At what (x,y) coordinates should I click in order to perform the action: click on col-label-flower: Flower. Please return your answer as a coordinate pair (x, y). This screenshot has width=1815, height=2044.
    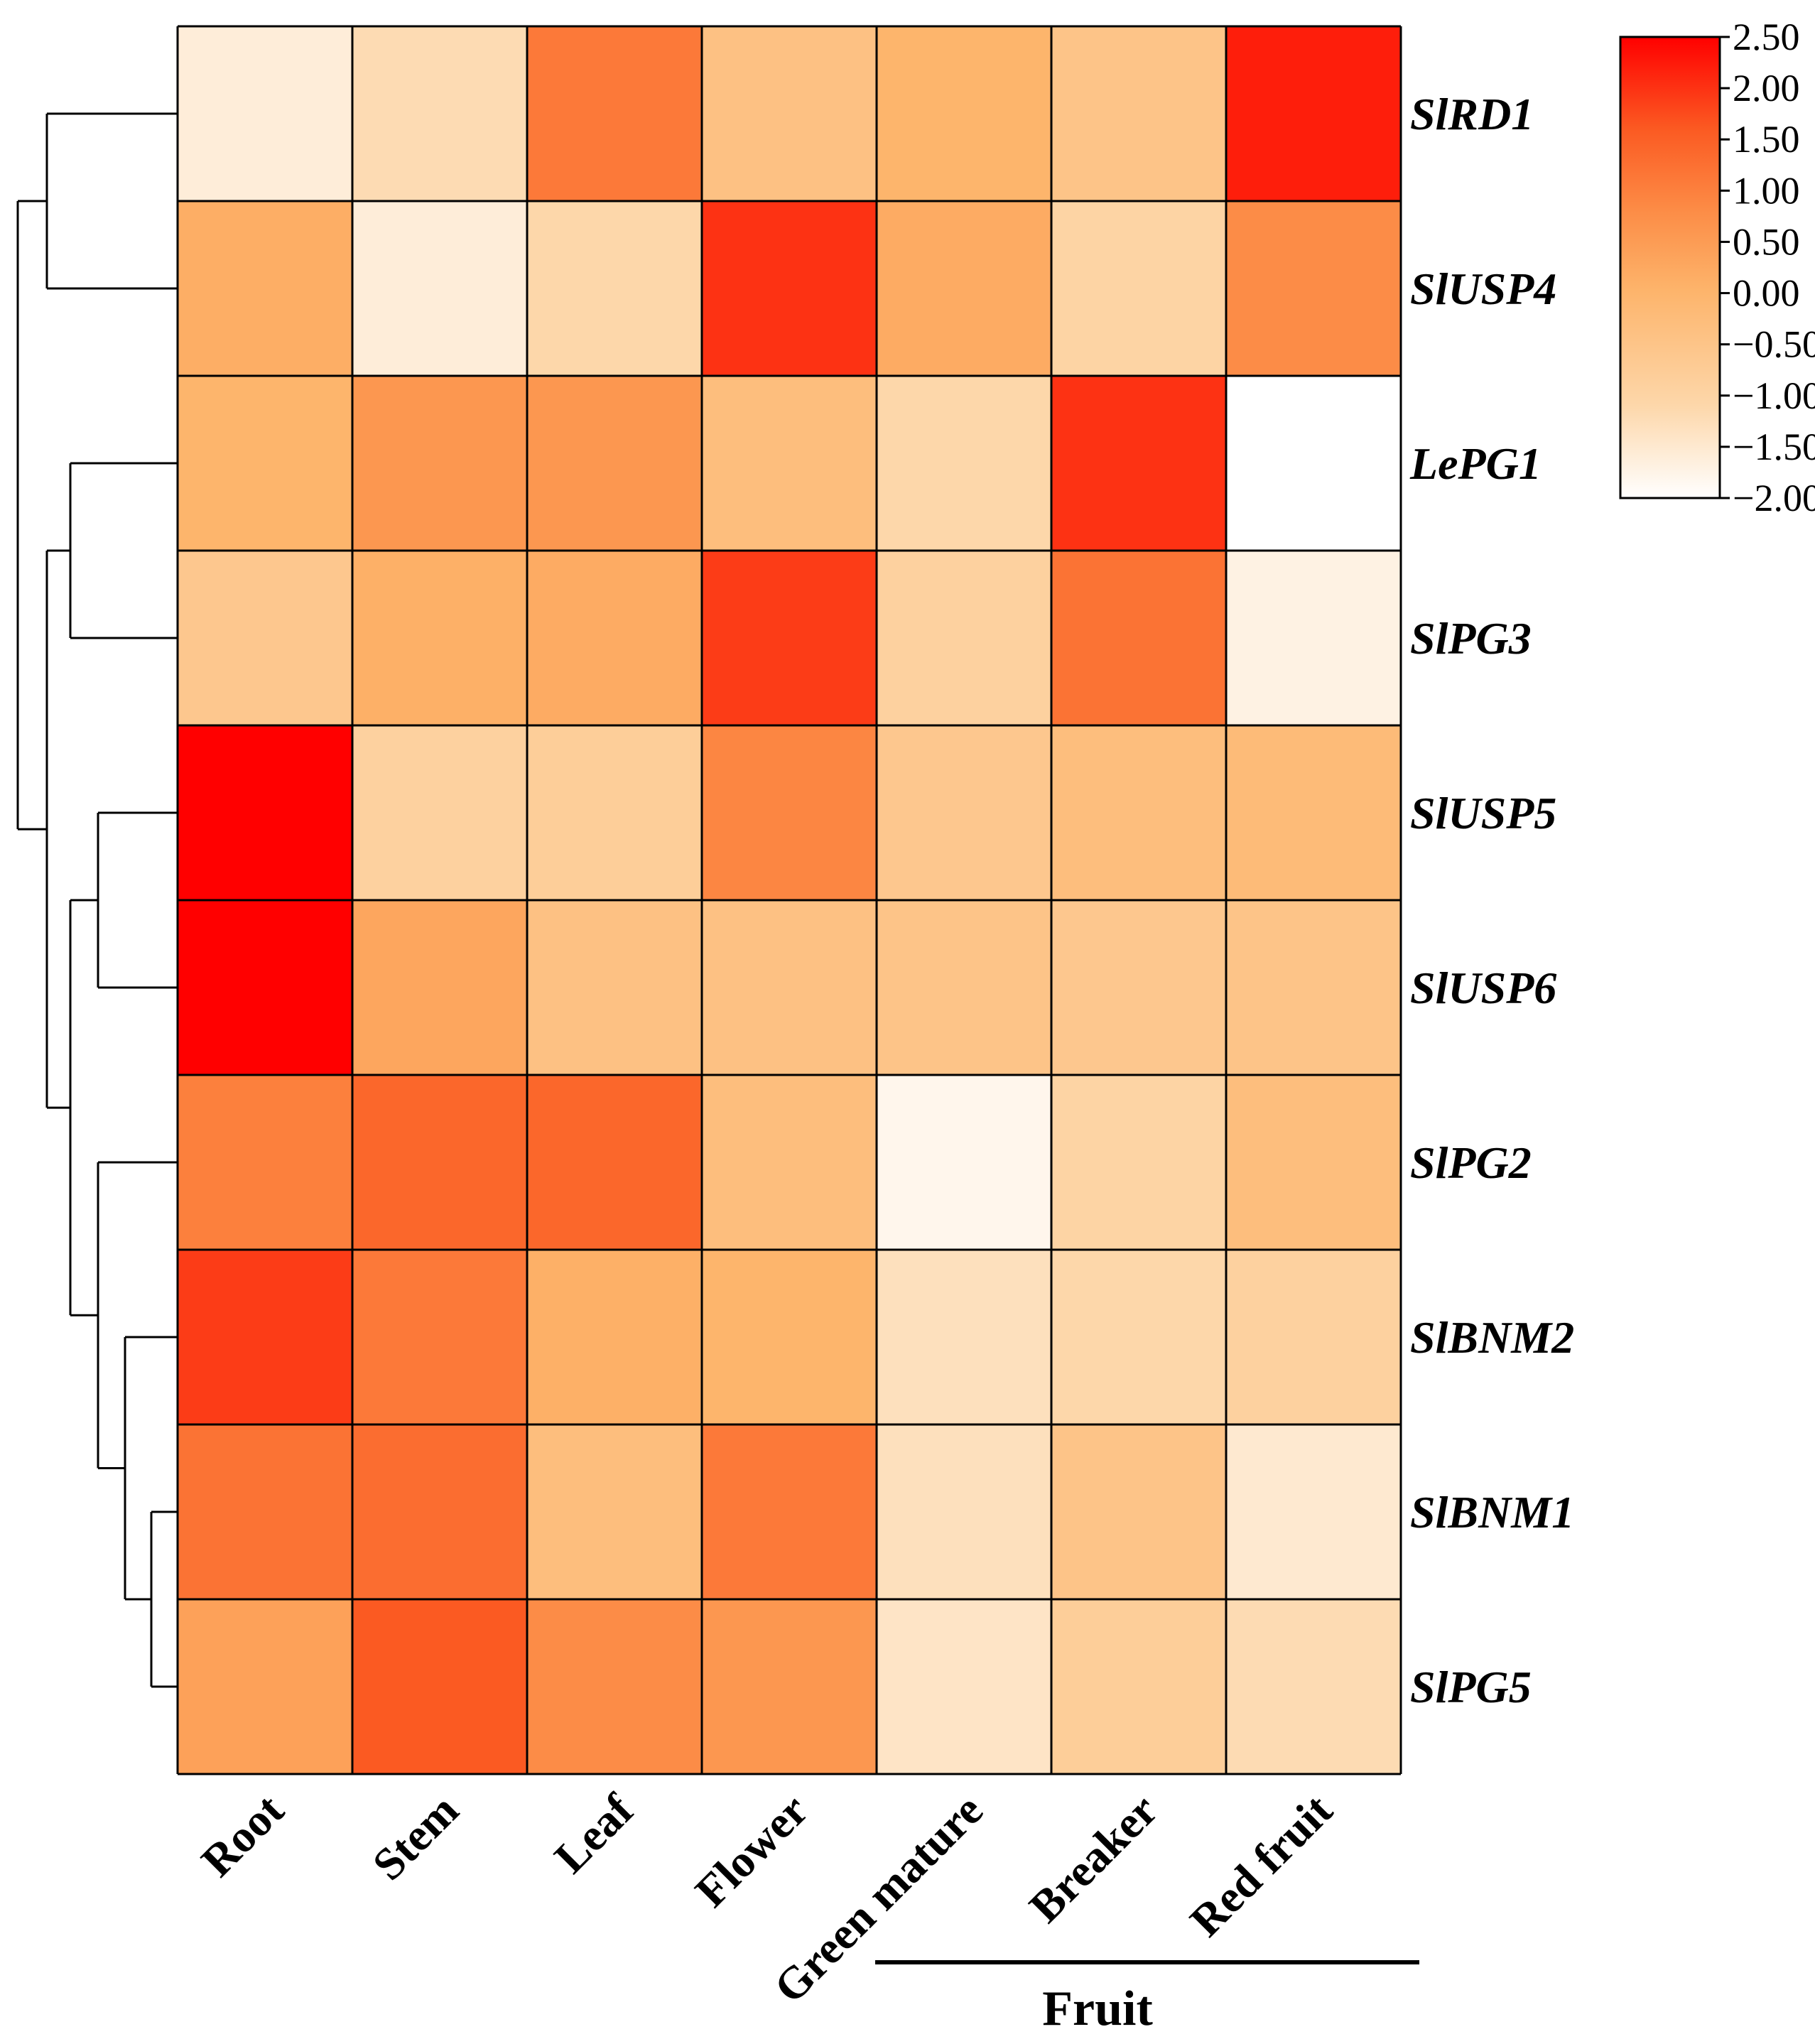
    Looking at the image, I should click on (752, 1851).